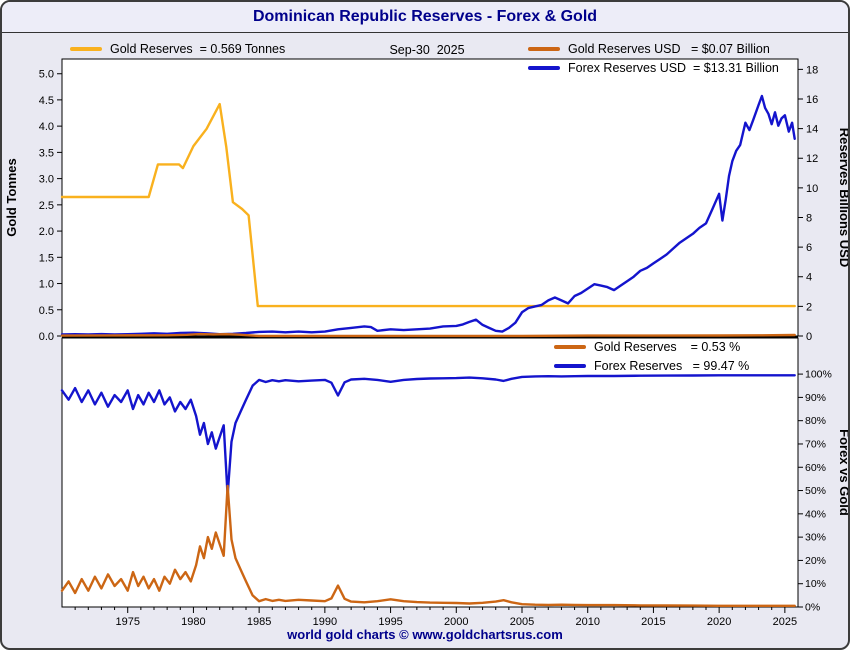 Image resolution: width=850 pixels, height=650 pixels. I want to click on svg-text: 14, so click(812, 130).